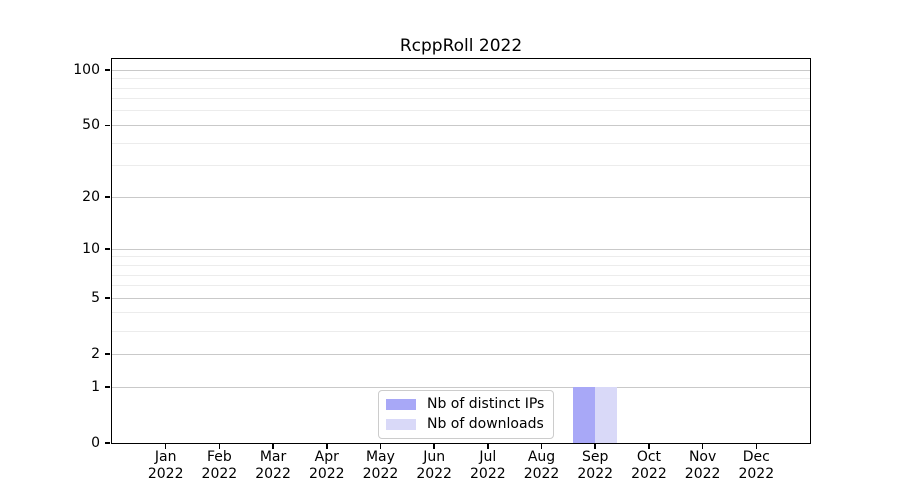  Describe the element at coordinates (461, 46) in the screenshot. I see `chart-title: RcppRoll 2022` at that location.